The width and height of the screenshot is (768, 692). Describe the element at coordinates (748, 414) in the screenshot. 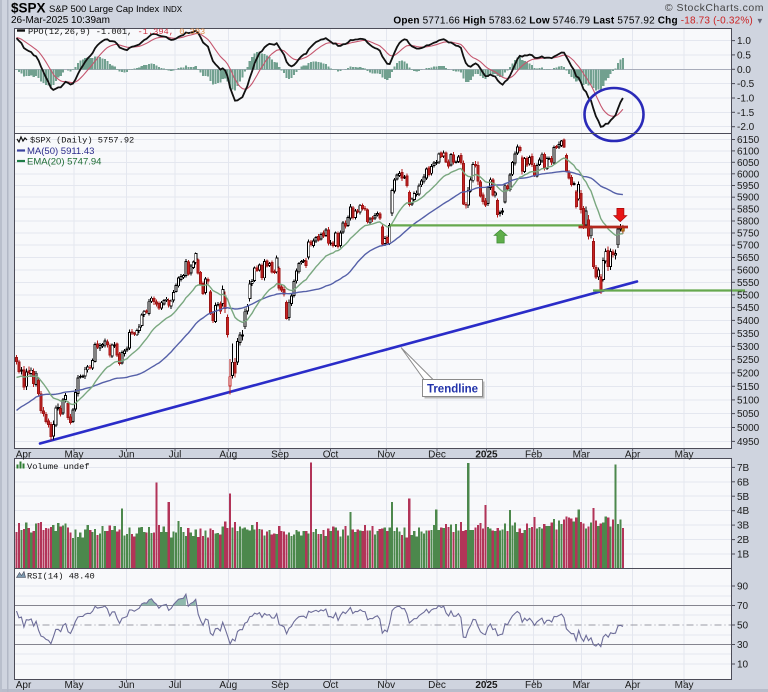

I see `svg-text: 5050` at that location.